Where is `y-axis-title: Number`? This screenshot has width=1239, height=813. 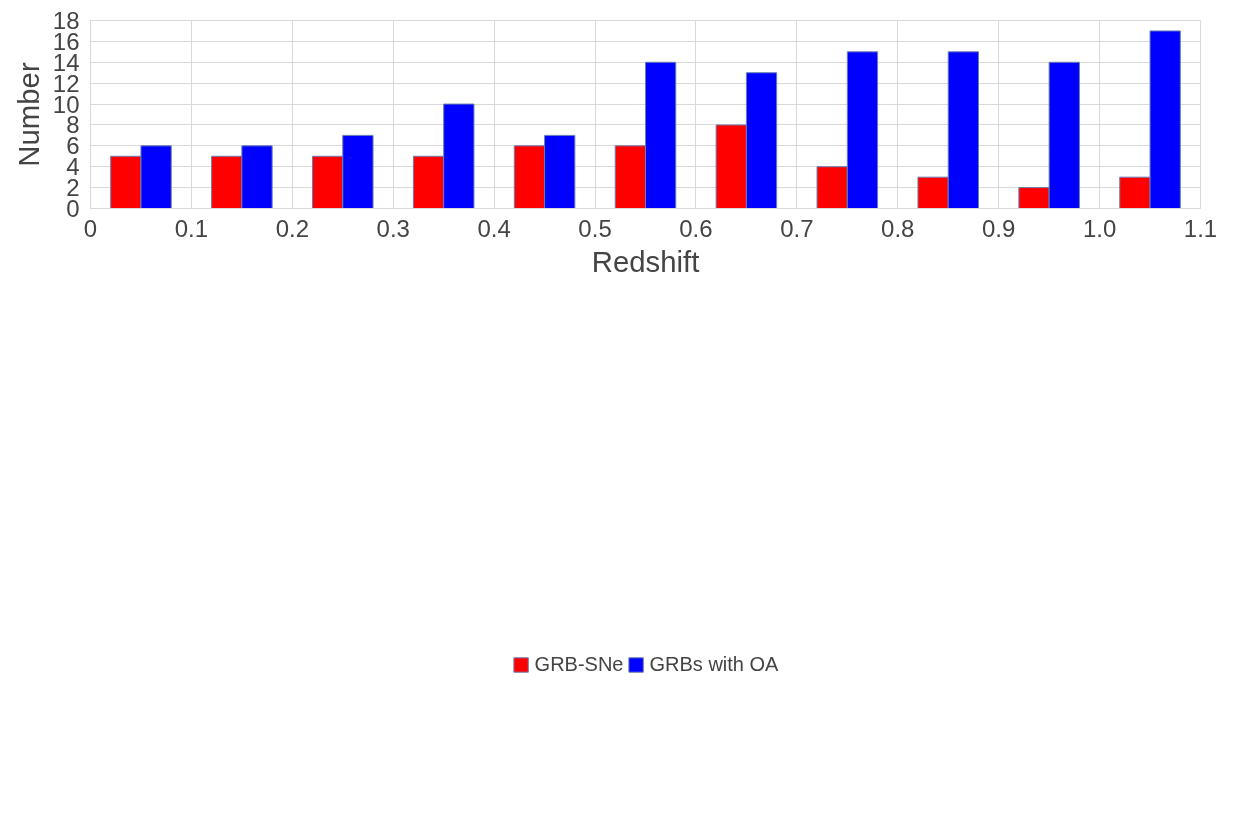 y-axis-title: Number is located at coordinates (28, 114).